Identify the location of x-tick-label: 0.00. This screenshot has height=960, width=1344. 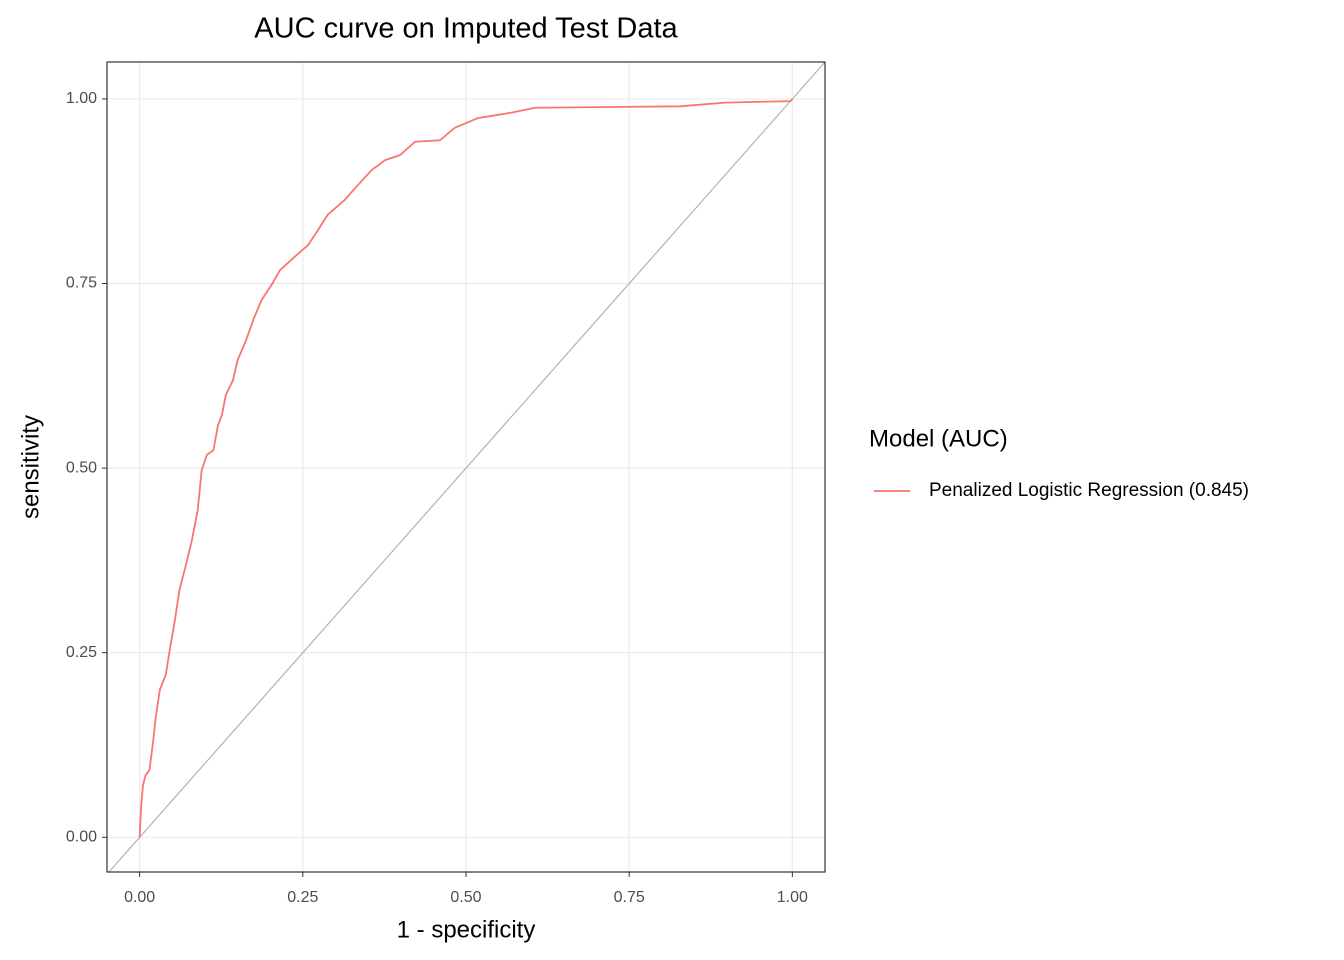
(139, 897).